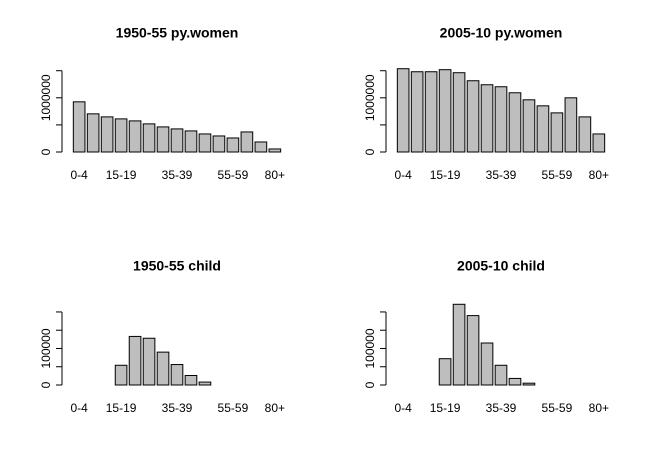  Describe the element at coordinates (177, 266) in the screenshot. I see `chart-title: 1950-55 child` at that location.